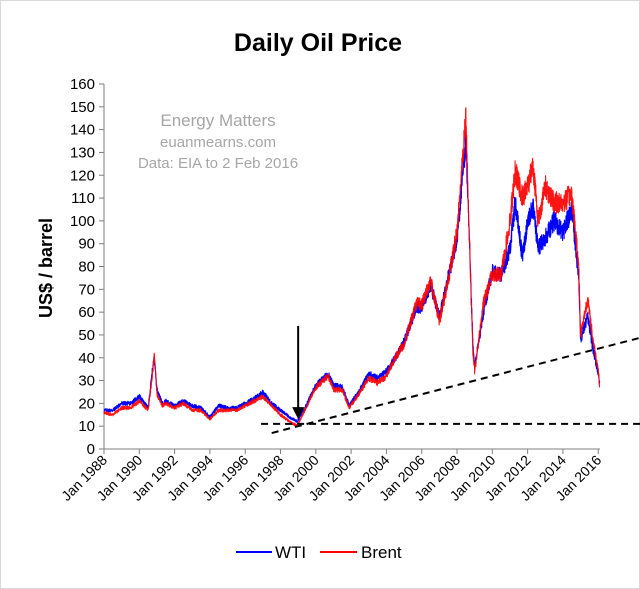 The width and height of the screenshot is (640, 589). Describe the element at coordinates (86, 267) in the screenshot. I see `y-tick-label: 80` at that location.